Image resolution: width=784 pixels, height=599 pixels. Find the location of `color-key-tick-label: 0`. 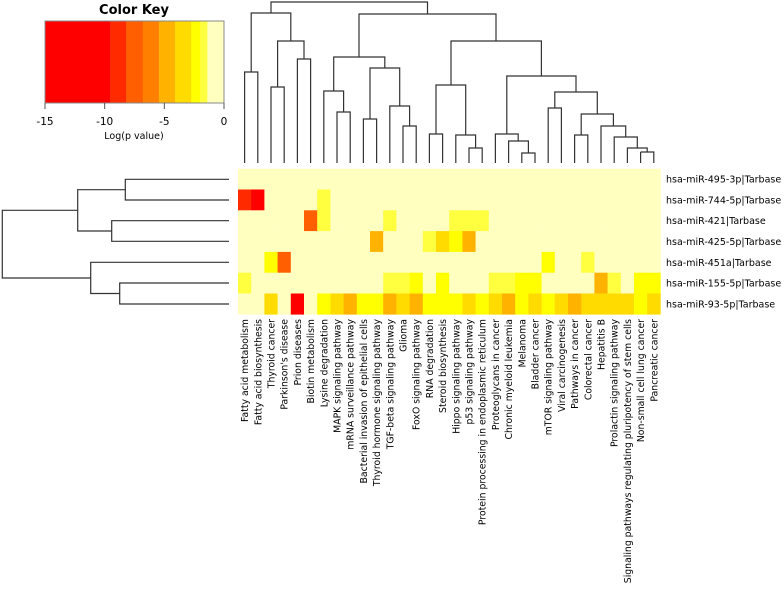

color-key-tick-label: 0 is located at coordinates (224, 122).